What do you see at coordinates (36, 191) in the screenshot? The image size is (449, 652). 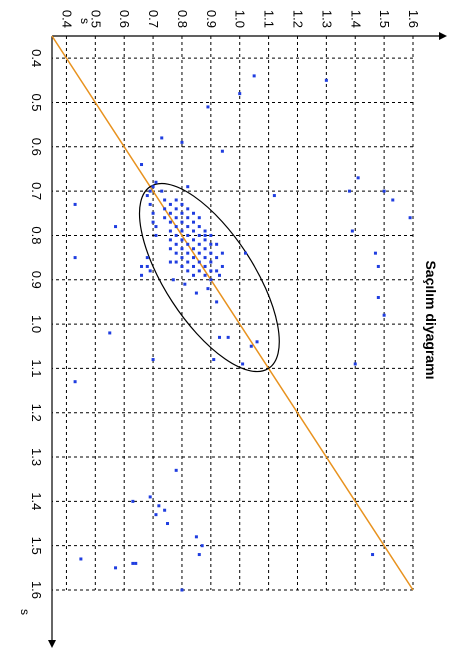 I see `x-tick-label: 0.7` at bounding box center [36, 191].